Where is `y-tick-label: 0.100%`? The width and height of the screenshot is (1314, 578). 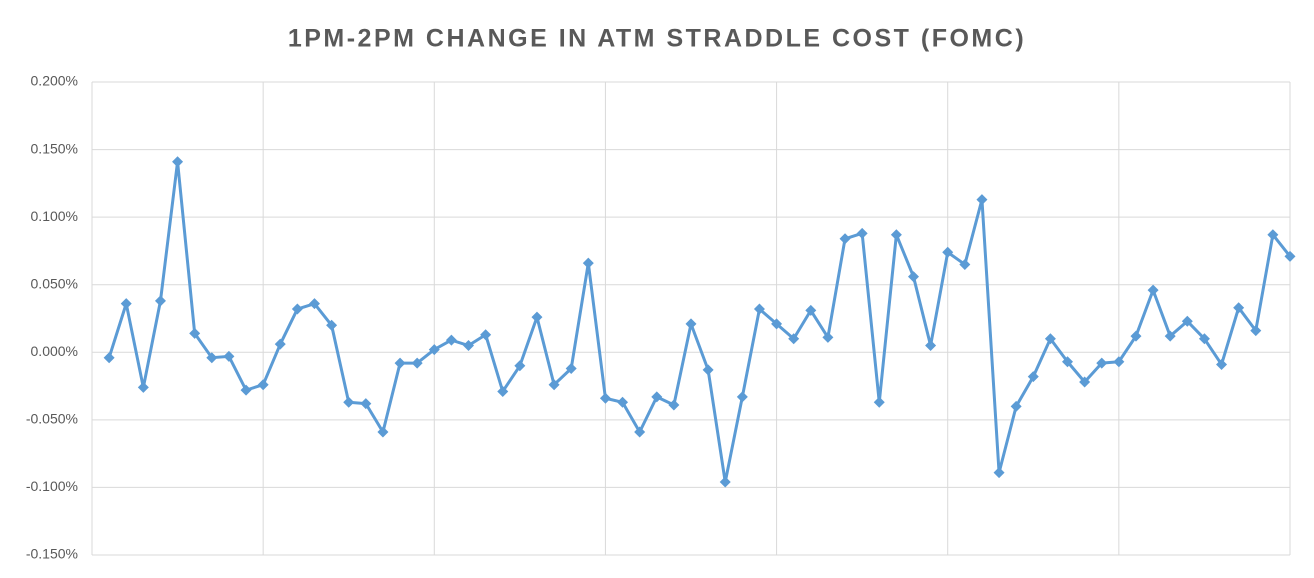 y-tick-label: 0.100% is located at coordinates (54, 216).